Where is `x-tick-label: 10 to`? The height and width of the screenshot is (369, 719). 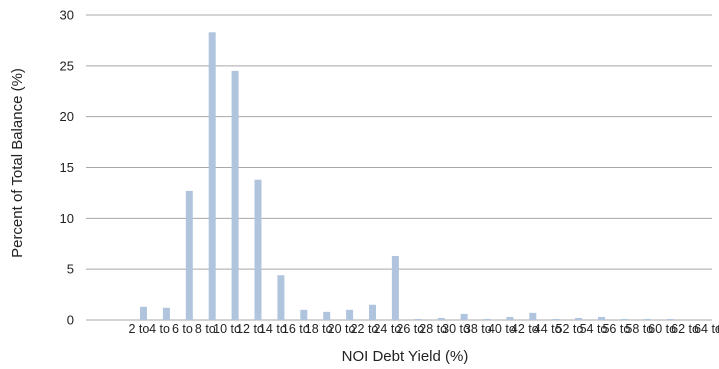
x-tick-label: 10 to is located at coordinates (227, 329).